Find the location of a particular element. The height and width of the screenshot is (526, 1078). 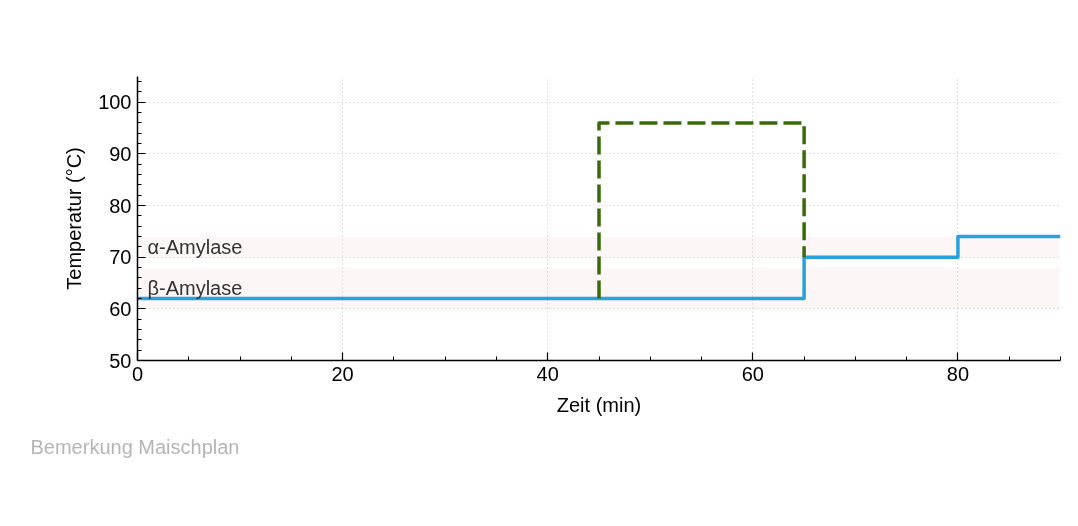

y-tick-label: 70 is located at coordinates (120, 257).